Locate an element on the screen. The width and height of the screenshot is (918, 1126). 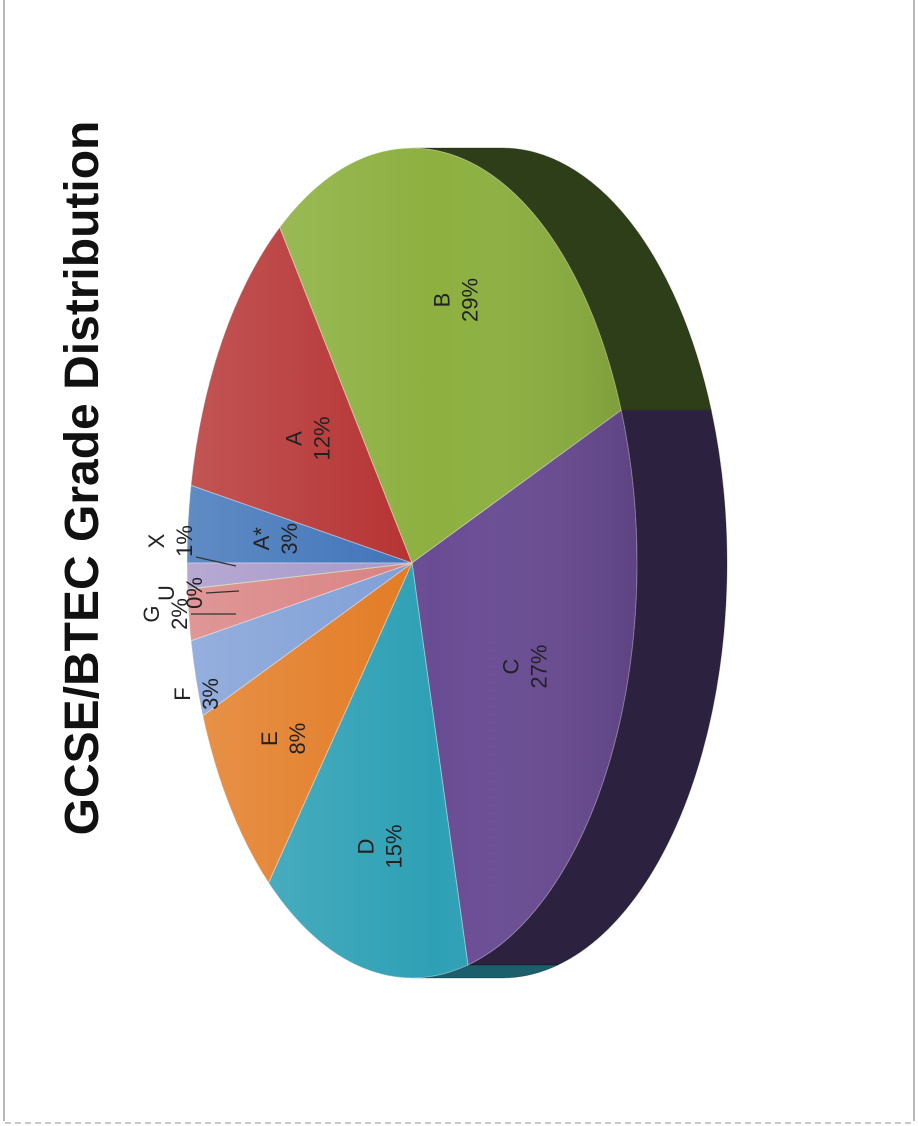
slice-category-label: X is located at coordinates (156, 540).